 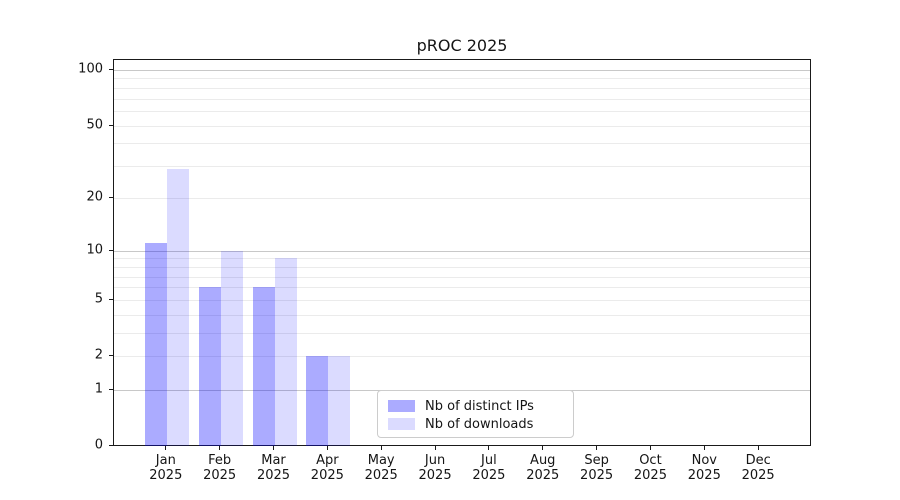 I want to click on x-tick-month: Oct, so click(x=650, y=460).